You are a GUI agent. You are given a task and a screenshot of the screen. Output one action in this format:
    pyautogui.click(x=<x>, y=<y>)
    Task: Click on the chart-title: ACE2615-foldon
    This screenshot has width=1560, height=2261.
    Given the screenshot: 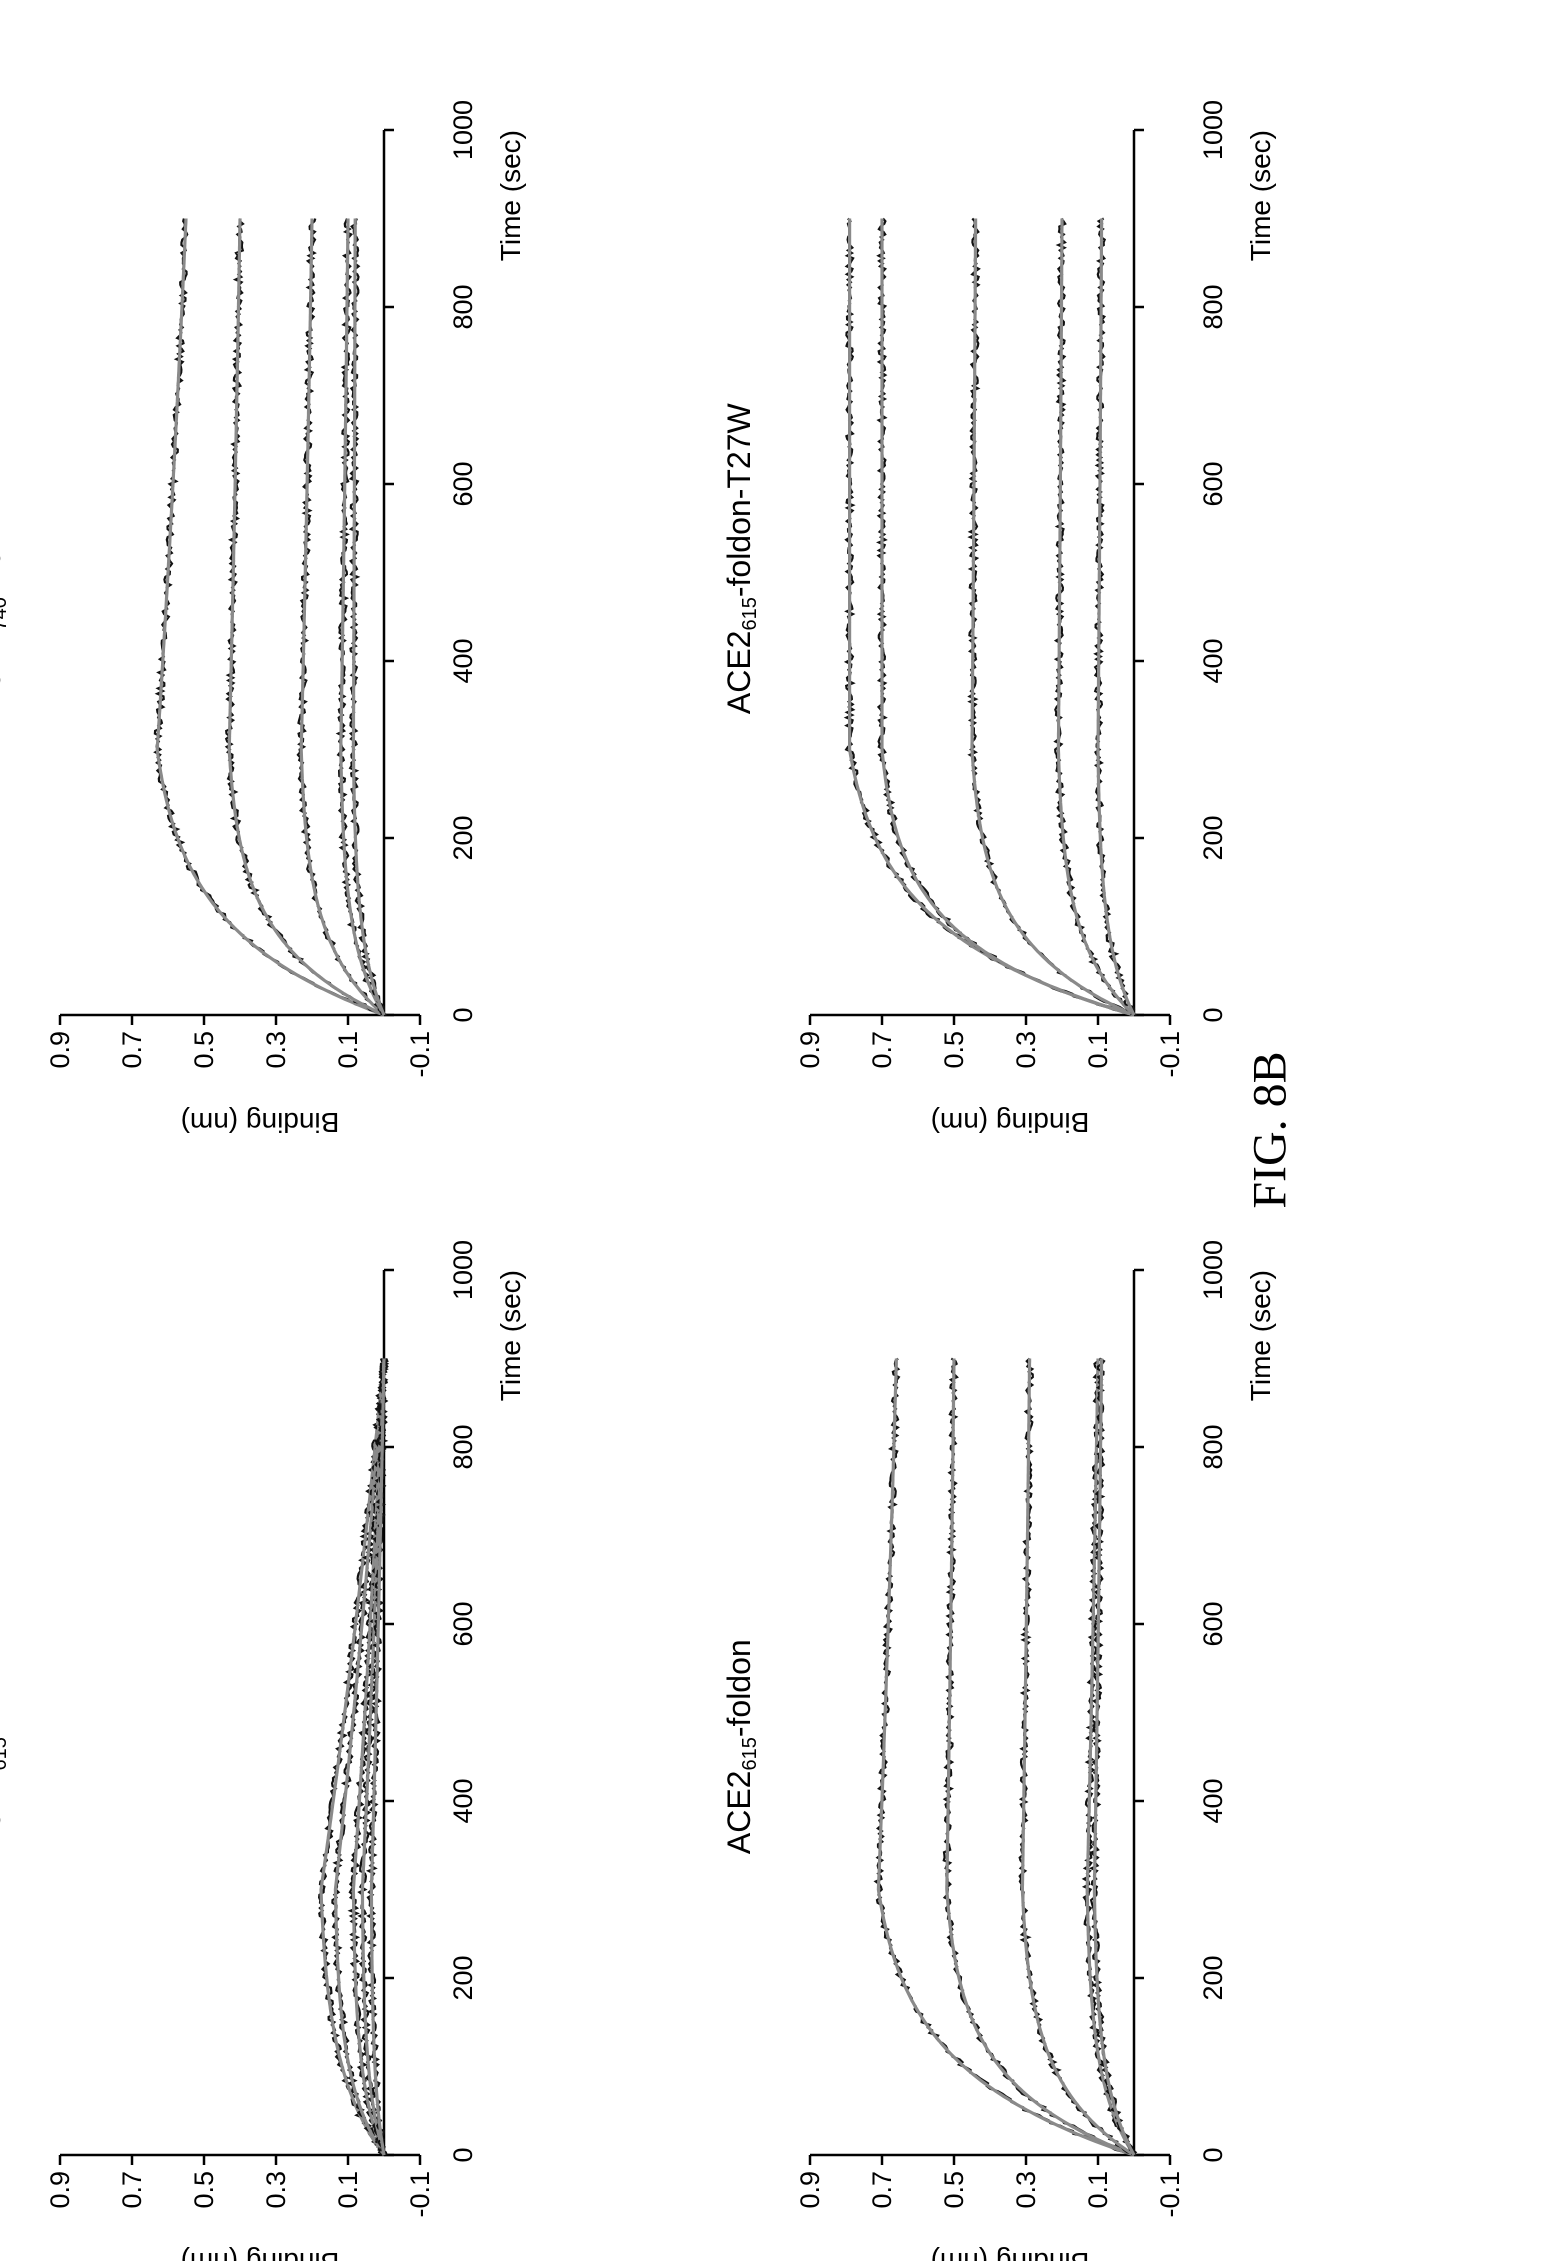 What is the action you would take?
    pyautogui.click(x=741, y=1746)
    